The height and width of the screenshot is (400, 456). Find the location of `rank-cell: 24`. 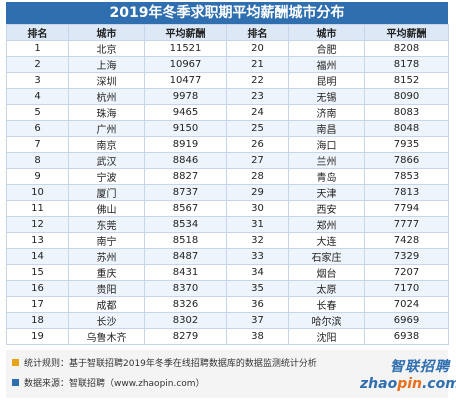

rank-cell: 24 is located at coordinates (257, 112).